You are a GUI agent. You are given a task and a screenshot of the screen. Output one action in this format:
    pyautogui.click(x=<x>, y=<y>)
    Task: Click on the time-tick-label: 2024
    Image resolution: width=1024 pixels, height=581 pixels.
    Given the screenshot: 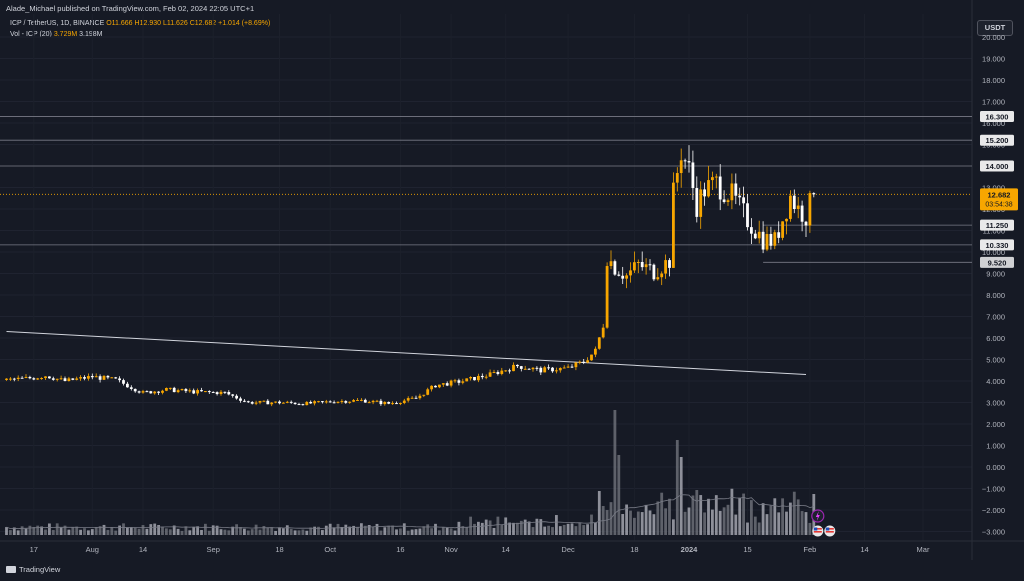 What is the action you would take?
    pyautogui.click(x=690, y=549)
    